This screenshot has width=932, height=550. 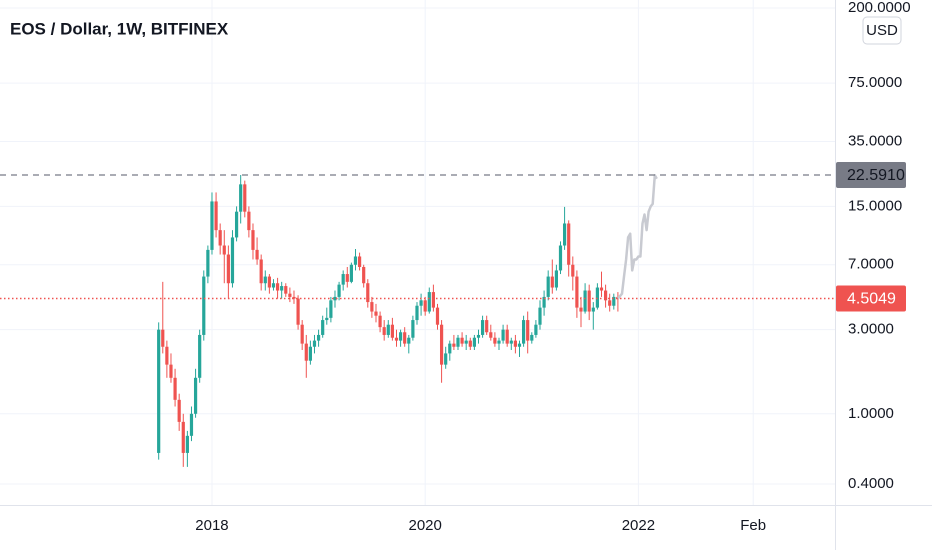 I want to click on price-tag, so click(x=871, y=298).